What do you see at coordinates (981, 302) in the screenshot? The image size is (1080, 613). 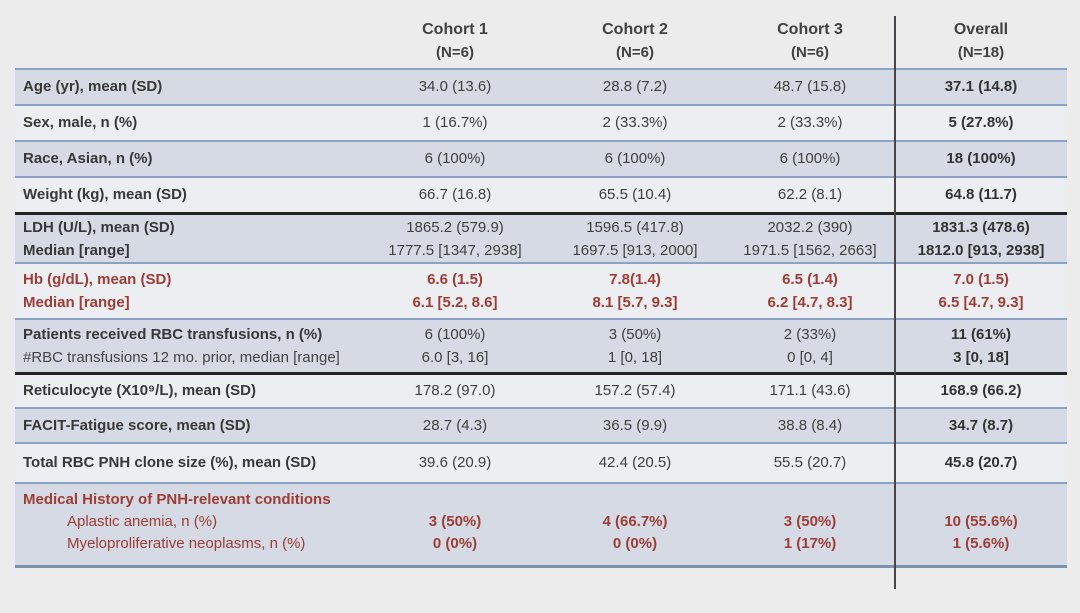 I see `median-value: 6.5 [4.7, 9.3]` at bounding box center [981, 302].